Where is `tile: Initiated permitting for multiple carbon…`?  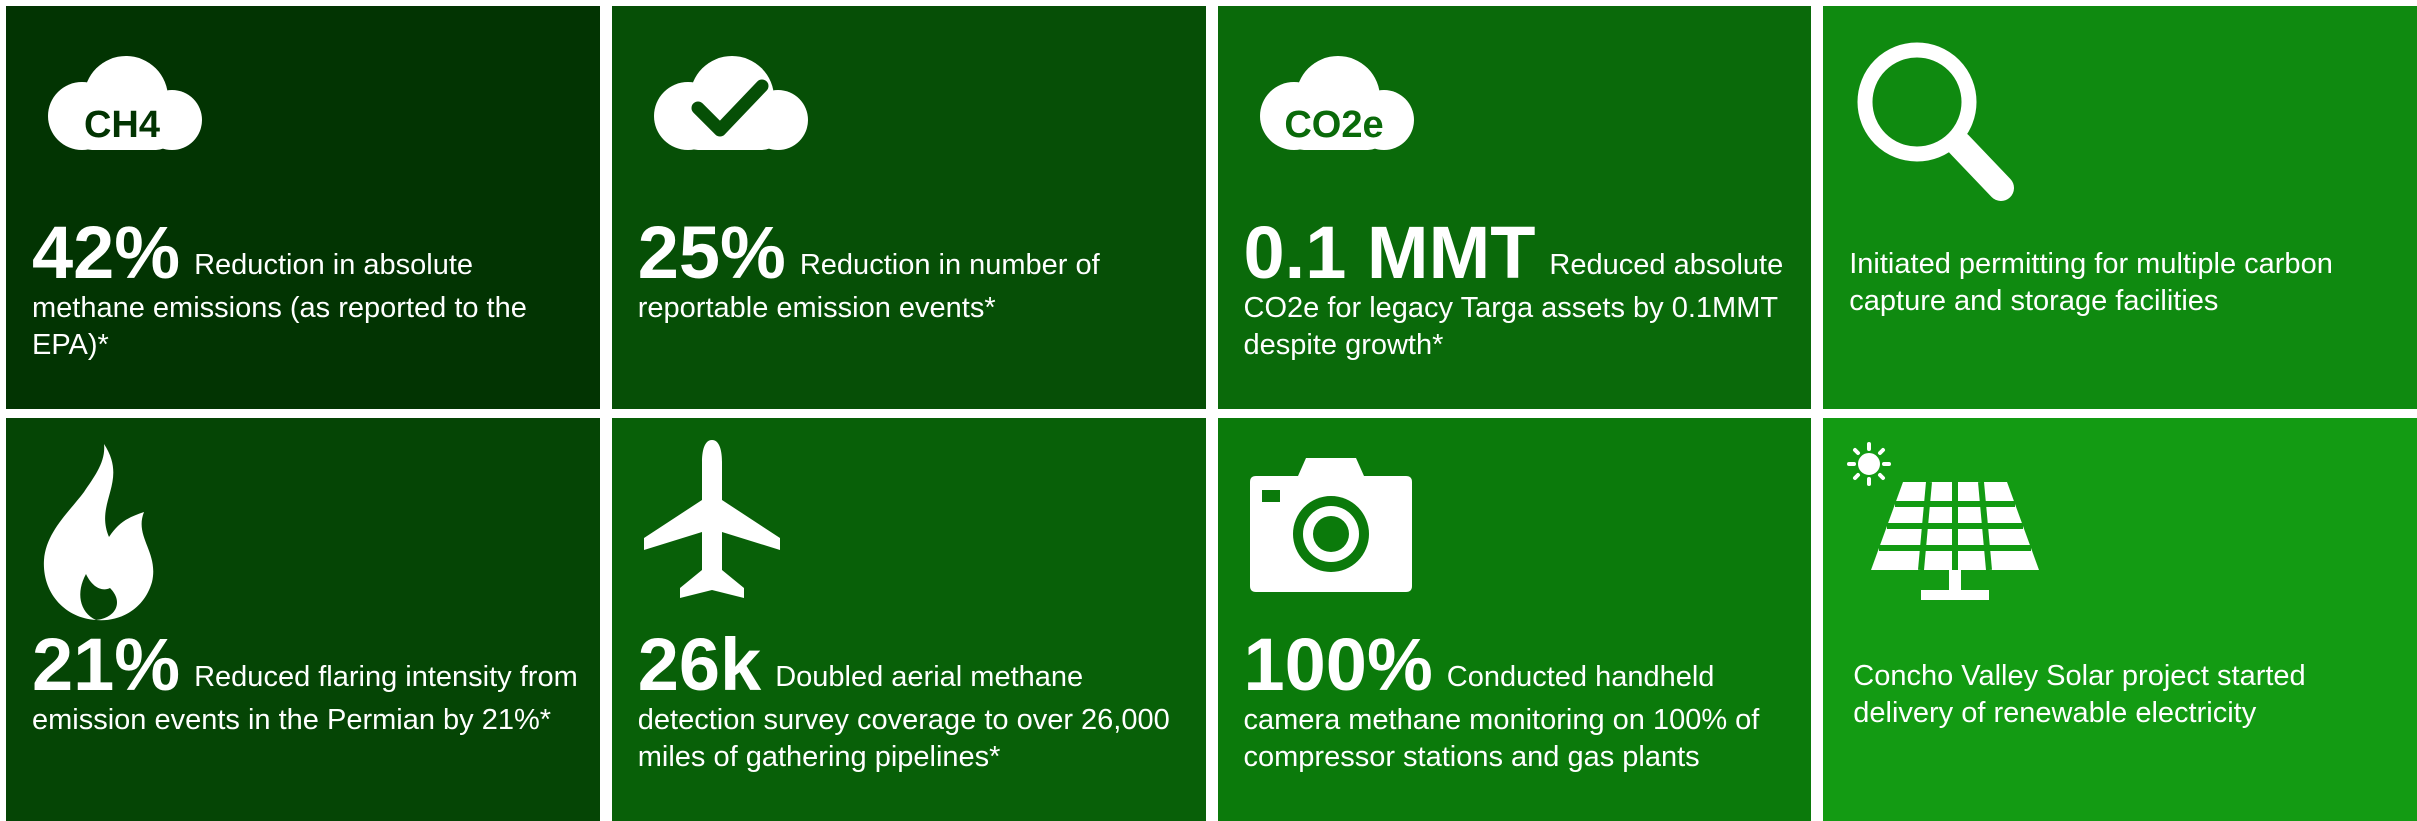 tile: Initiated permitting for multiple carbon… is located at coordinates (2120, 207).